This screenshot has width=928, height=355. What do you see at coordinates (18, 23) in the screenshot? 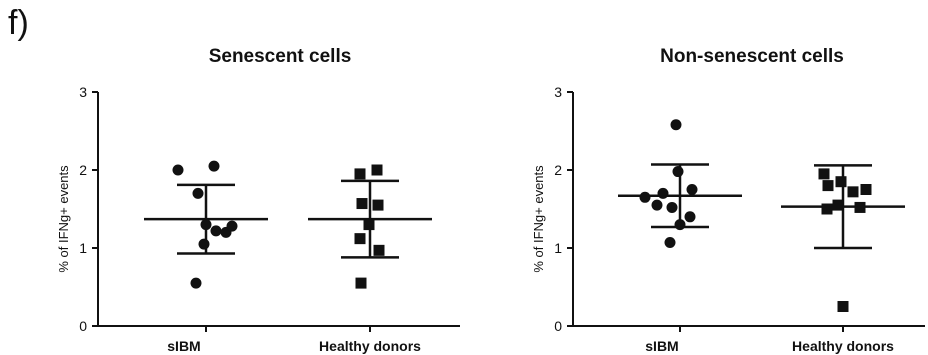
I see `panel-label: f)` at bounding box center [18, 23].